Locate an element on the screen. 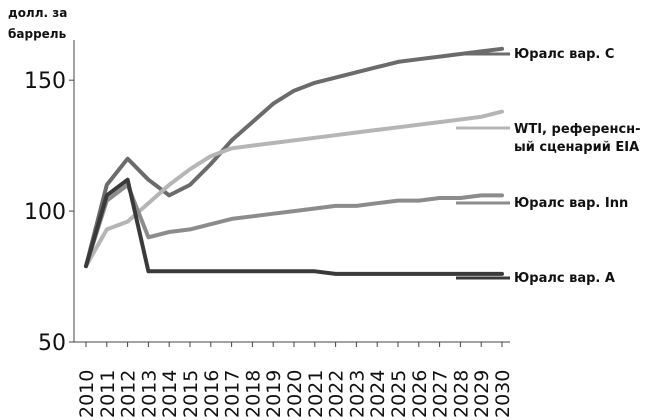 The height and width of the screenshot is (420, 669). x-tick-label: 2022 is located at coordinates (337, 394).